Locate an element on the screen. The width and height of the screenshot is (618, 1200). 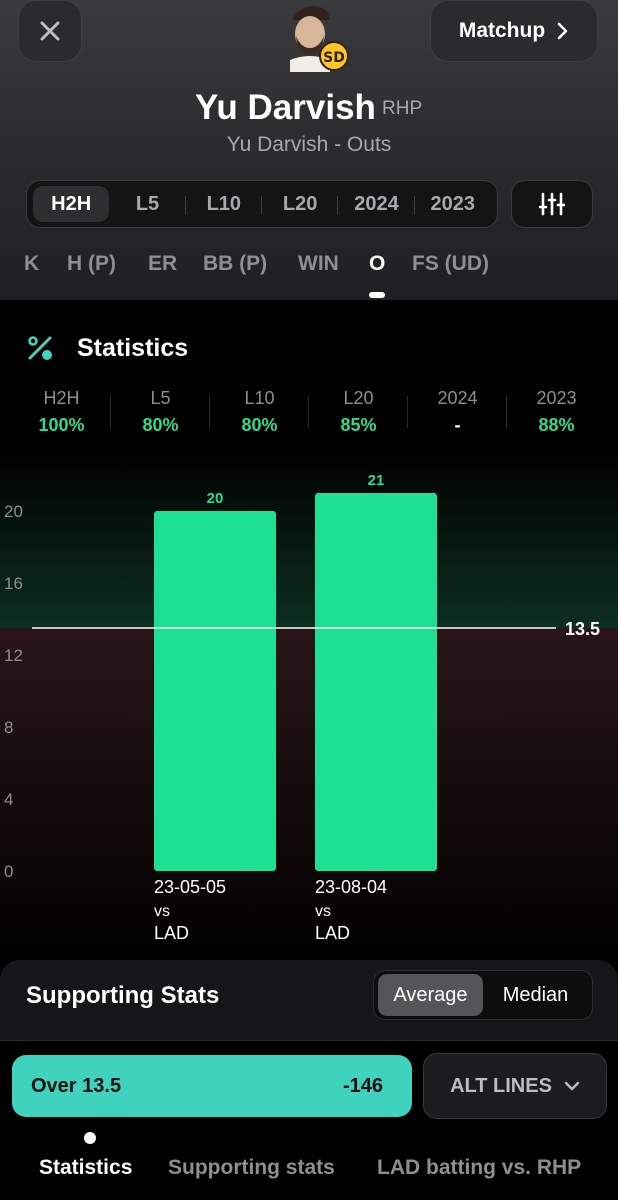
bet-bar: Over 13.5 -146 ALT LINES is located at coordinates (309, 1086).